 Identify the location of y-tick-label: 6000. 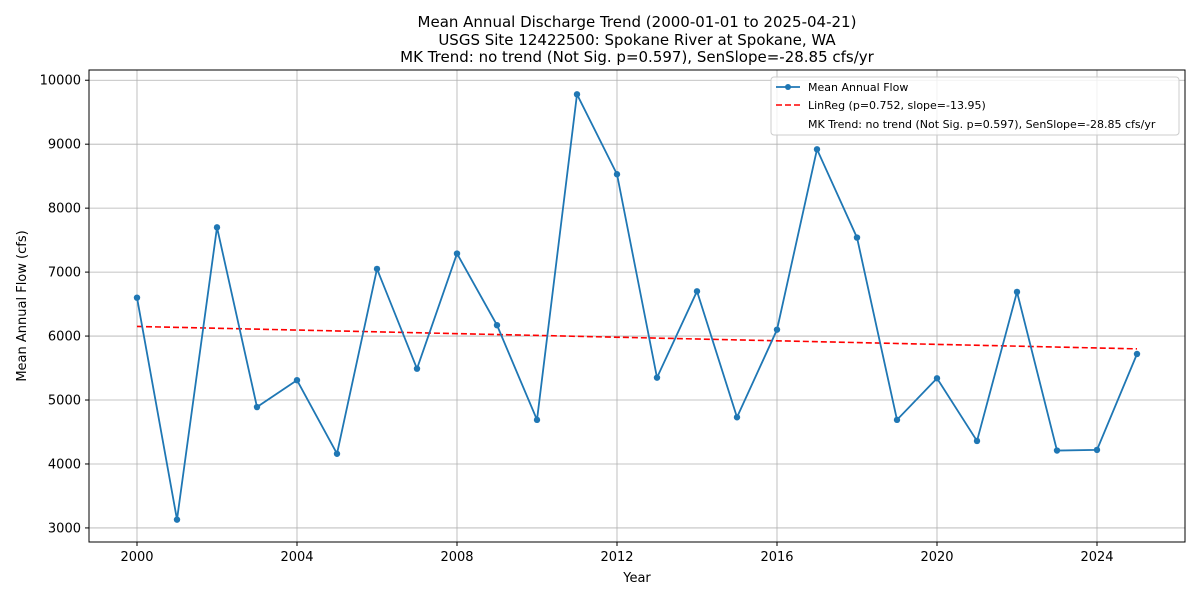
(64, 337).